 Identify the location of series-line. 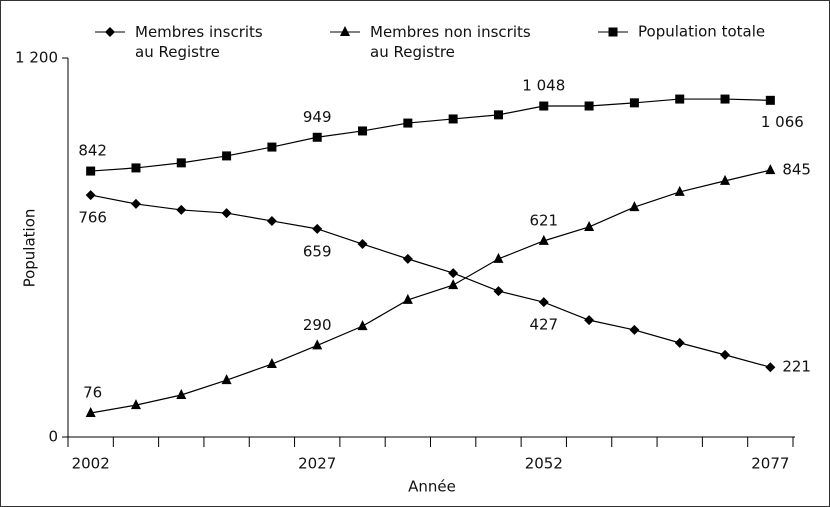
(430, 135).